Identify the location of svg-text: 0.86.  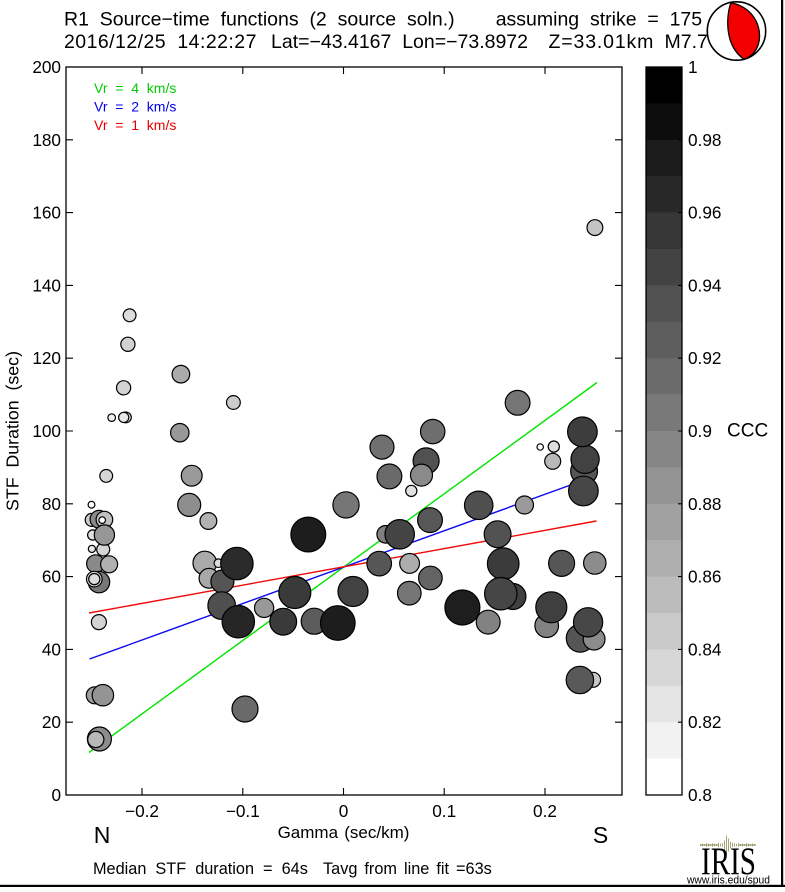
(704, 577).